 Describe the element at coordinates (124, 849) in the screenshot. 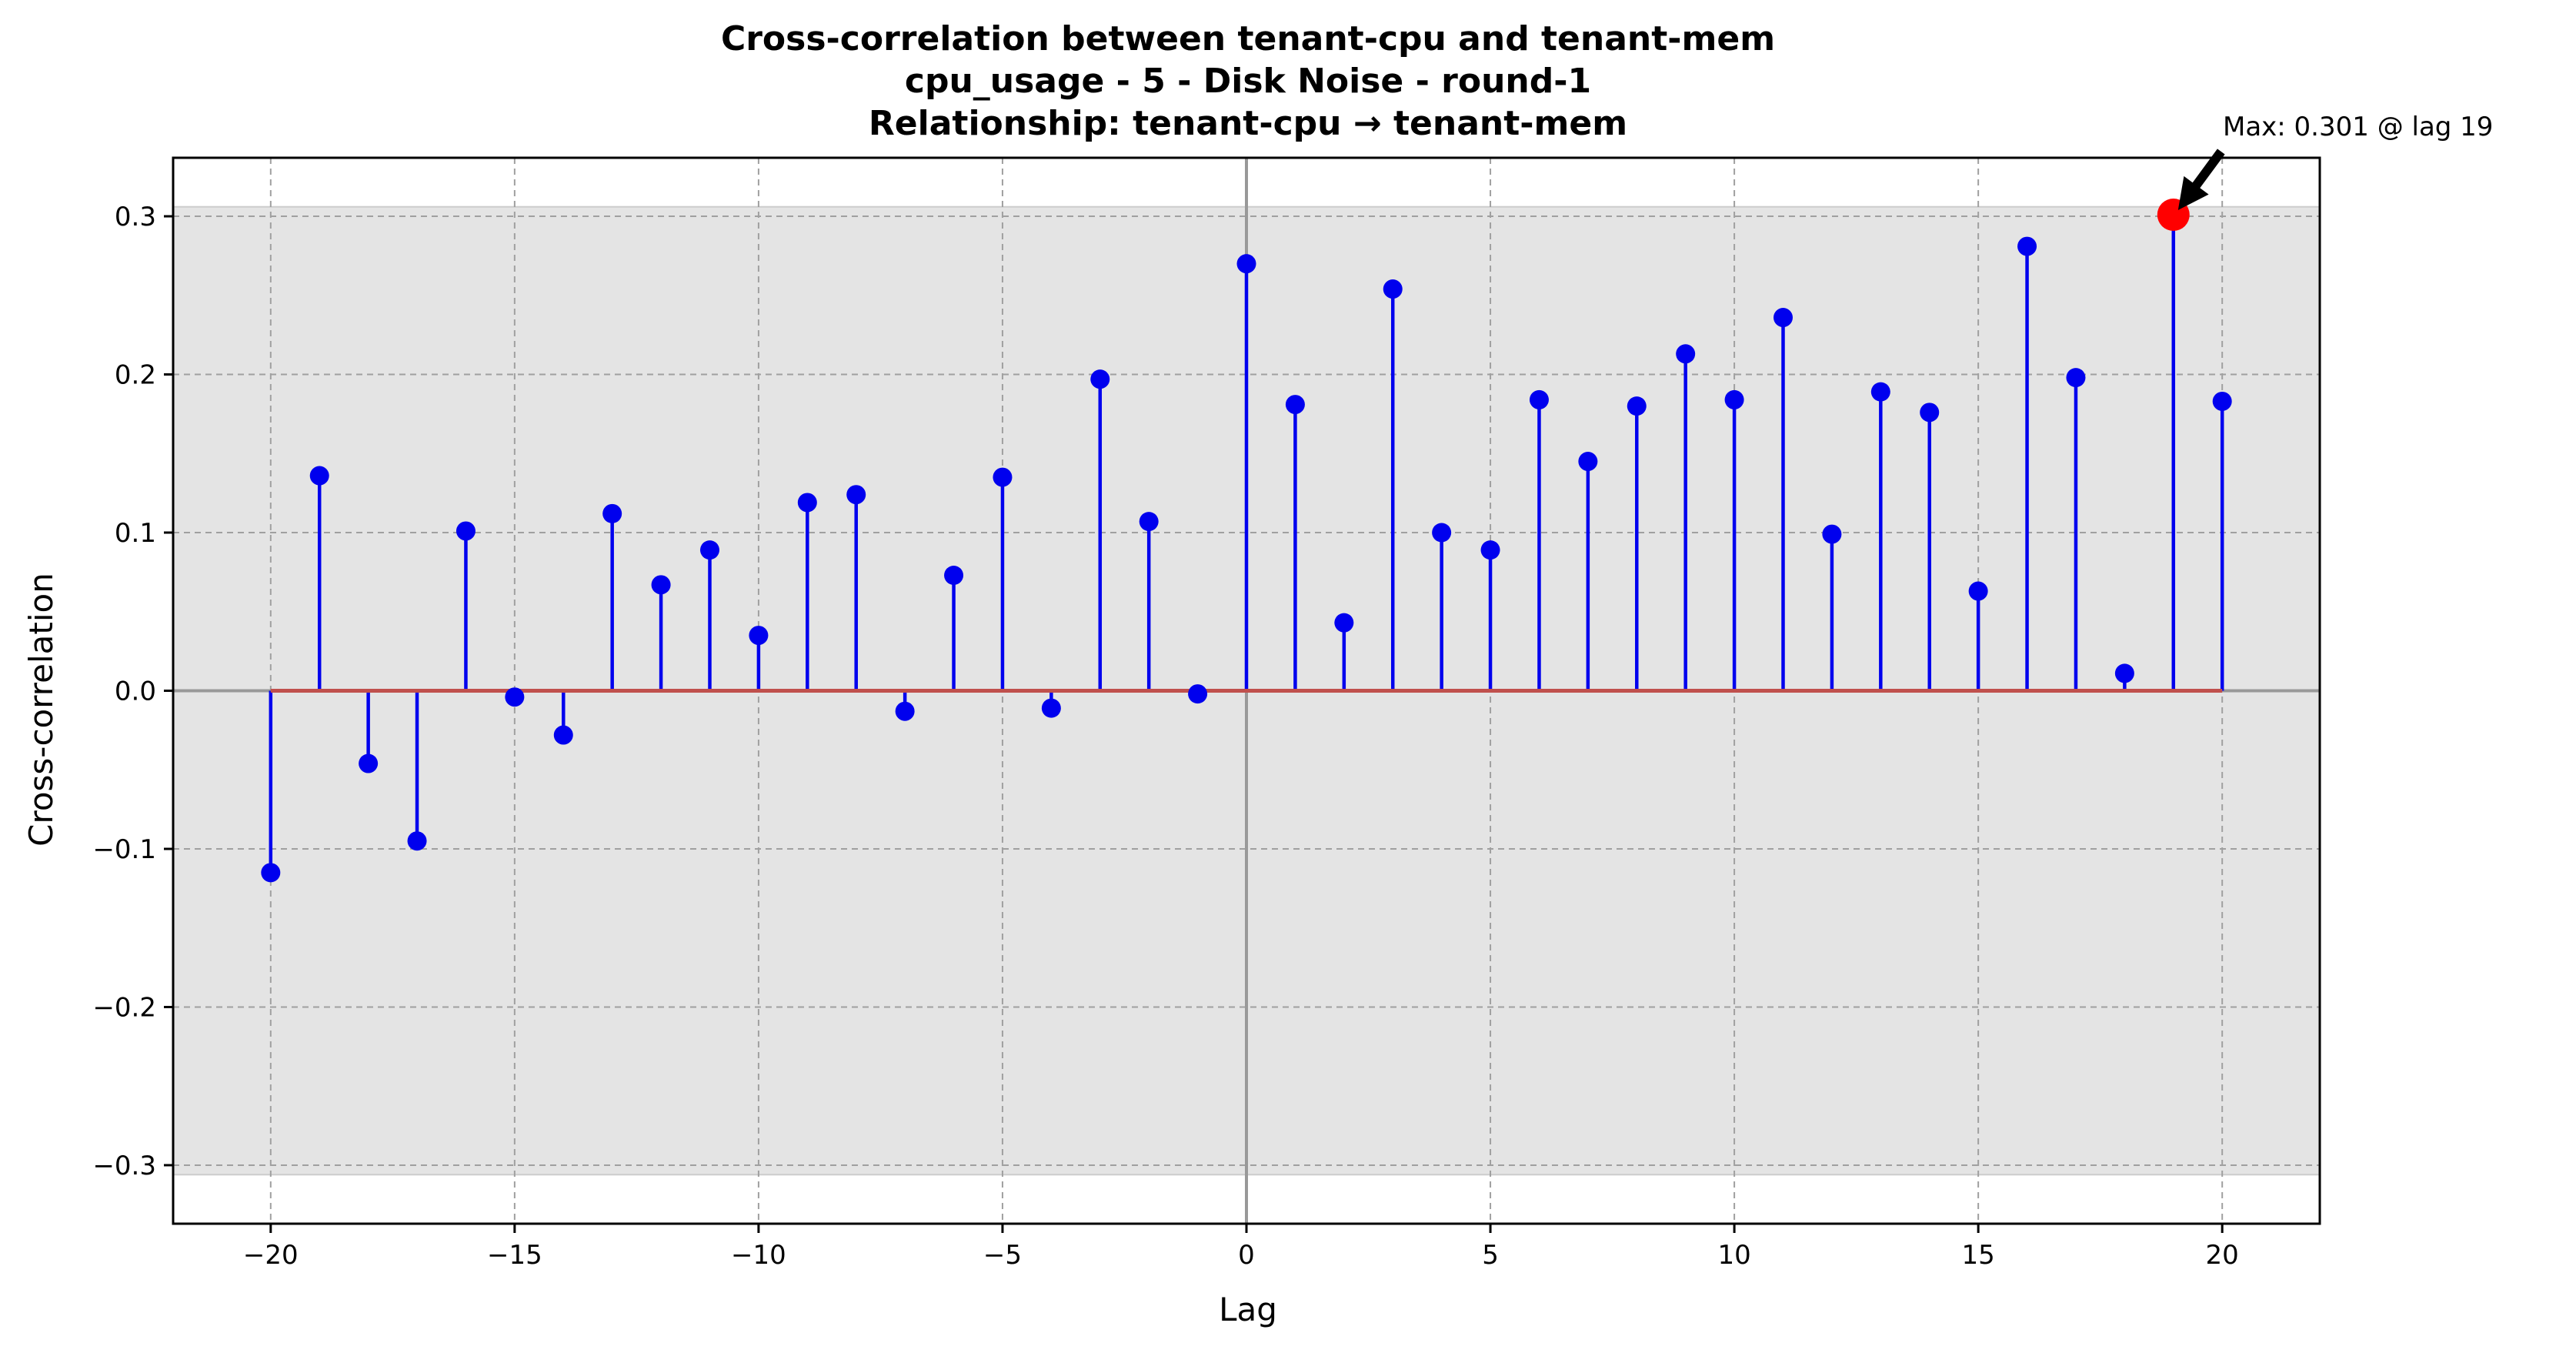

I see `y-tick-label: −0.1` at that location.